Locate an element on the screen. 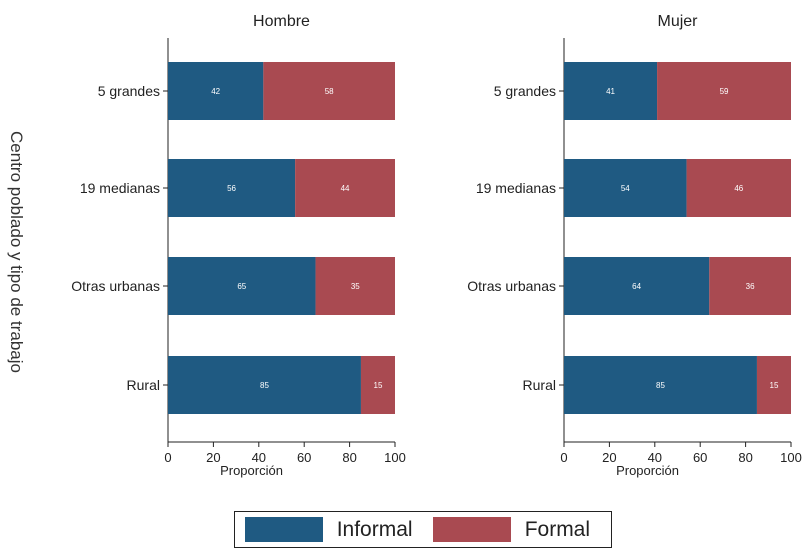  y-axis-title-wrap: Centro poblado y tipo de trabajo is located at coordinates (15, 276).